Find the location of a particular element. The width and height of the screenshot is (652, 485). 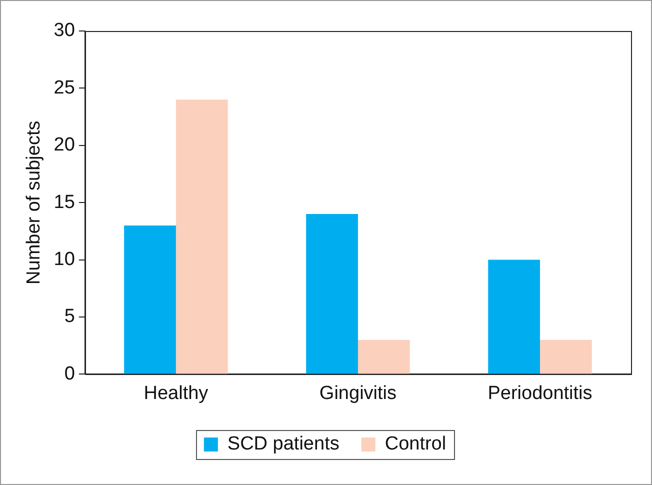

y-tick-label: 30 is located at coordinates (64, 31).